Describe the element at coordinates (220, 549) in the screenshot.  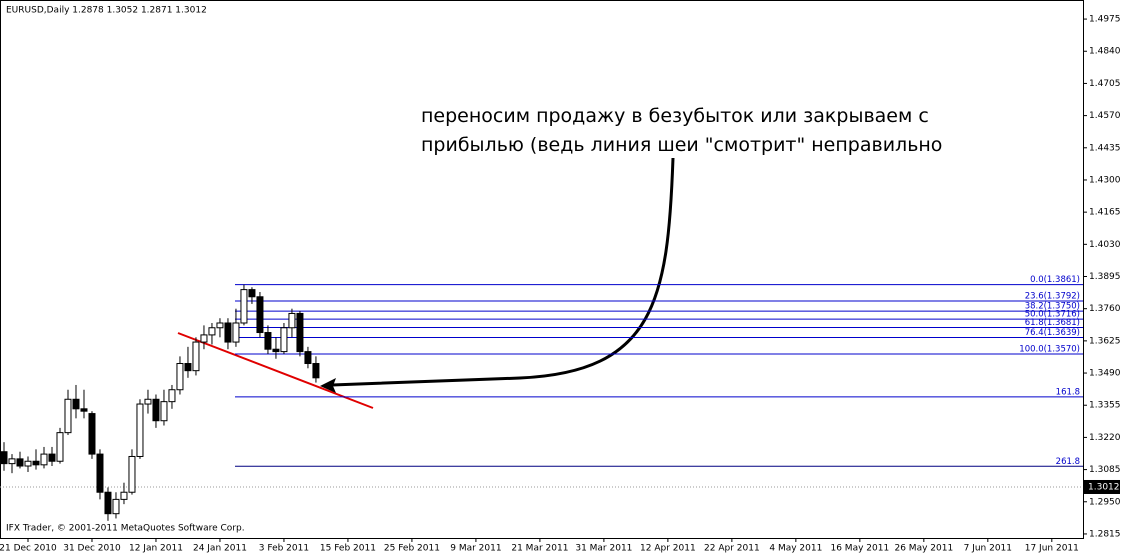
I see `x-tick-label: 24 Jan 2011` at that location.